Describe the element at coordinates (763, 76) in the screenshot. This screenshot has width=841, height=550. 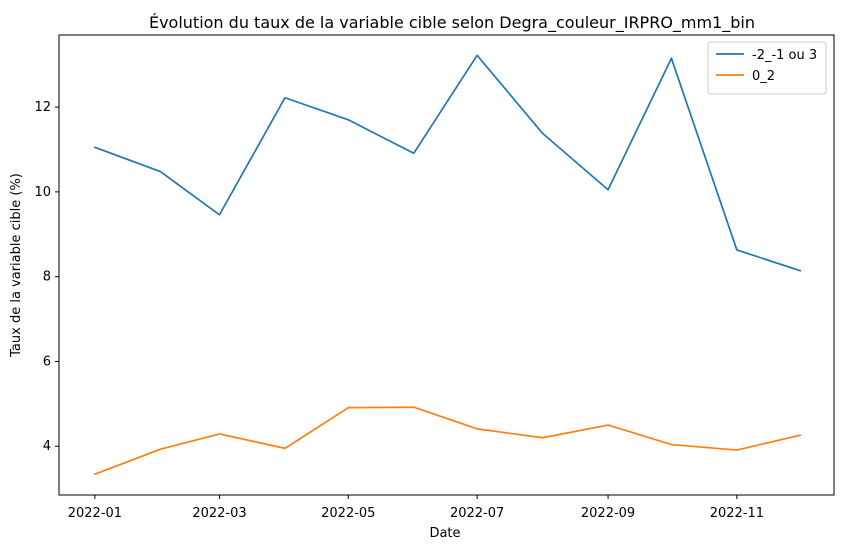
I see `legend-label: 0_2` at that location.